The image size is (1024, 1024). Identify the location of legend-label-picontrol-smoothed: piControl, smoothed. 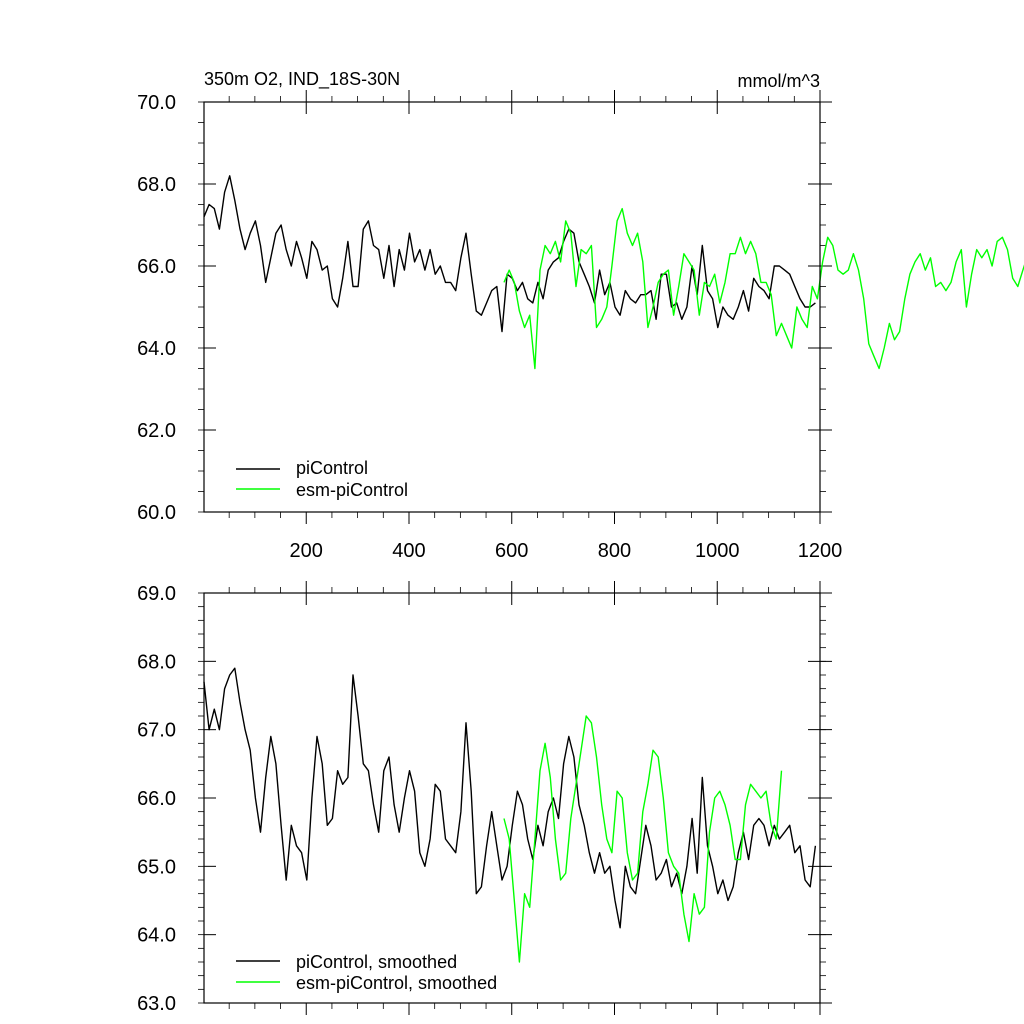
(376, 962).